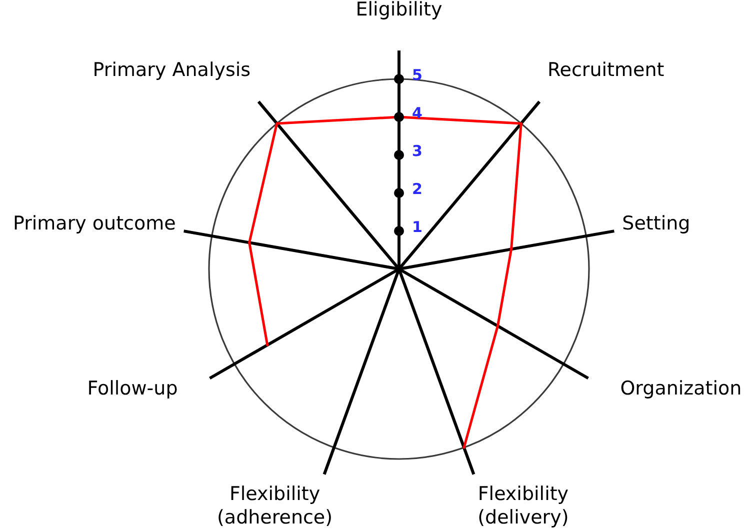  I want to click on spoke-label: Organization, so click(681, 388).